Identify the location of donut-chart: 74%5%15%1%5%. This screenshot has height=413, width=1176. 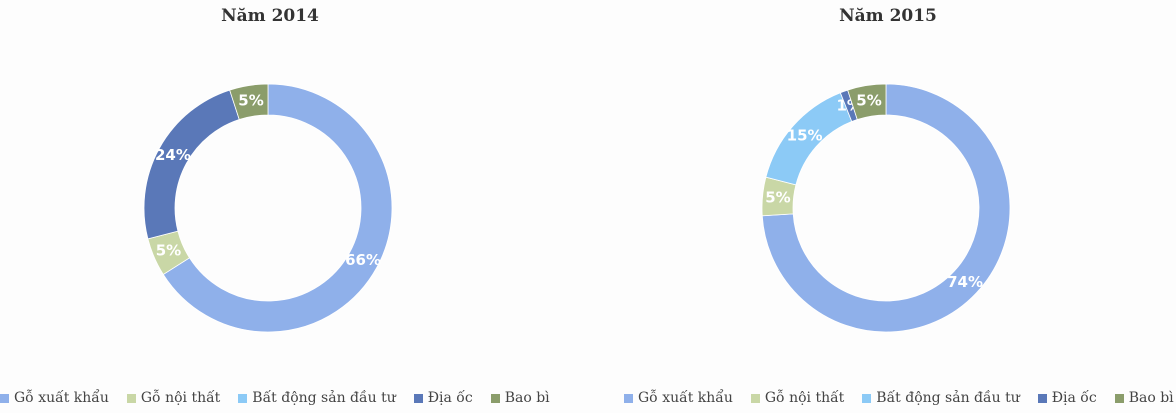
(886, 208).